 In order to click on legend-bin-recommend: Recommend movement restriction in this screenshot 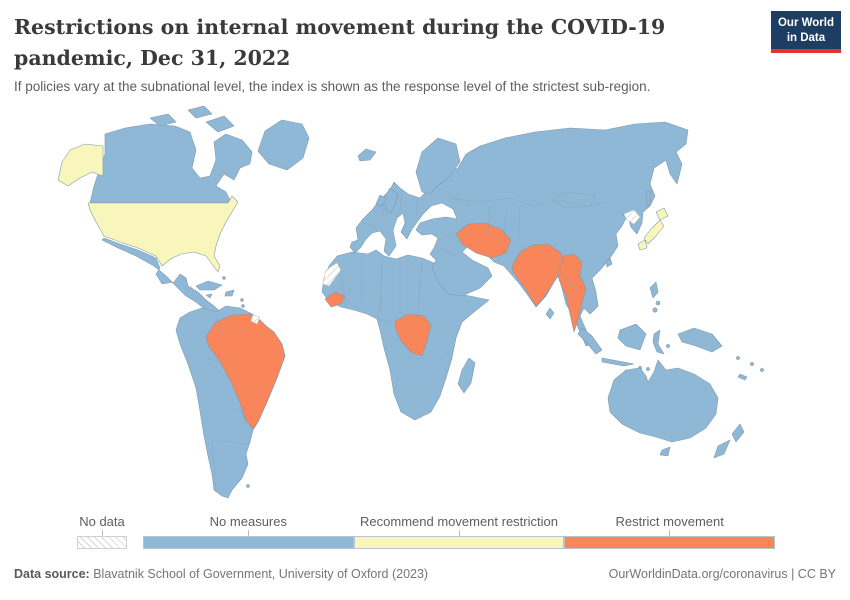, I will do `click(459, 531)`.